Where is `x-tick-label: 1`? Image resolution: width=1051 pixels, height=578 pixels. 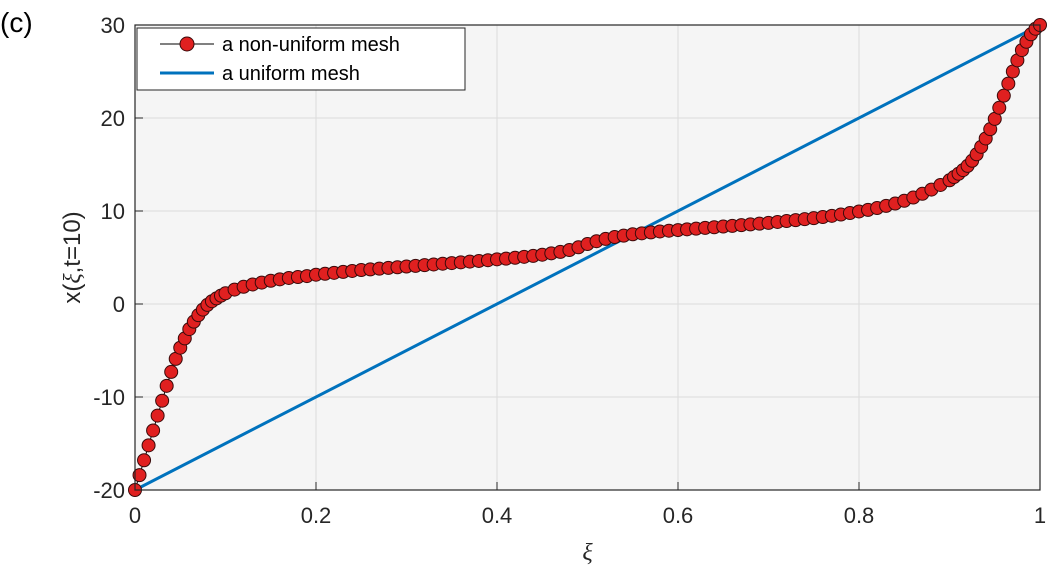 x-tick-label: 1 is located at coordinates (1040, 515).